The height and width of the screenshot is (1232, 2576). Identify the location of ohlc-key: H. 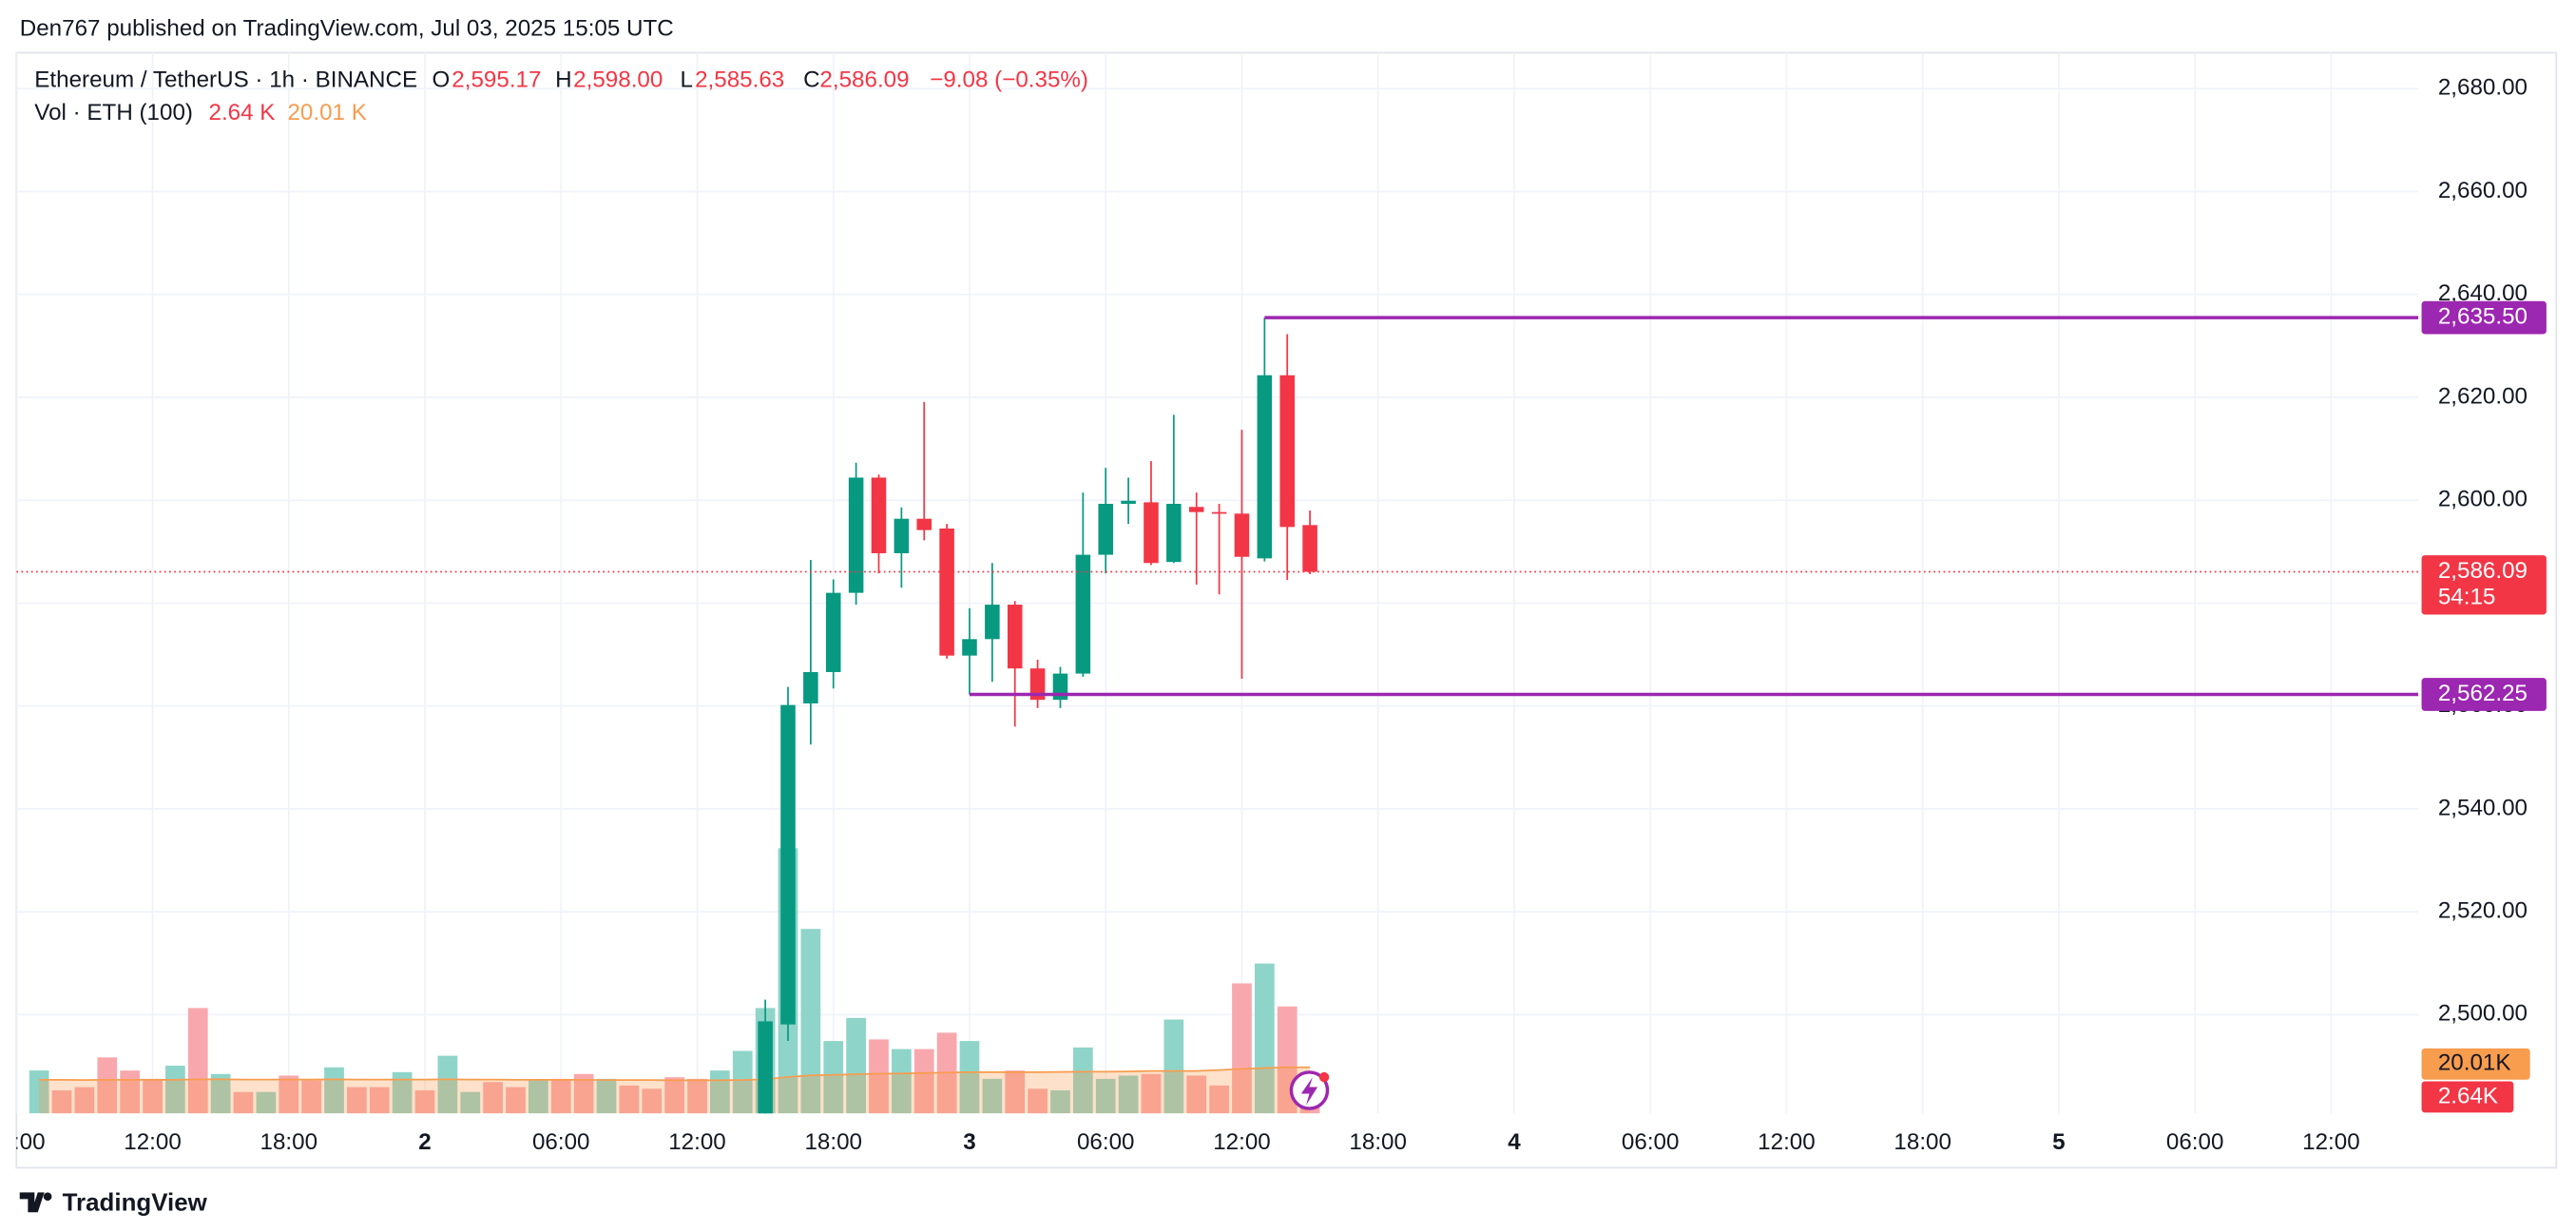
(563, 79).